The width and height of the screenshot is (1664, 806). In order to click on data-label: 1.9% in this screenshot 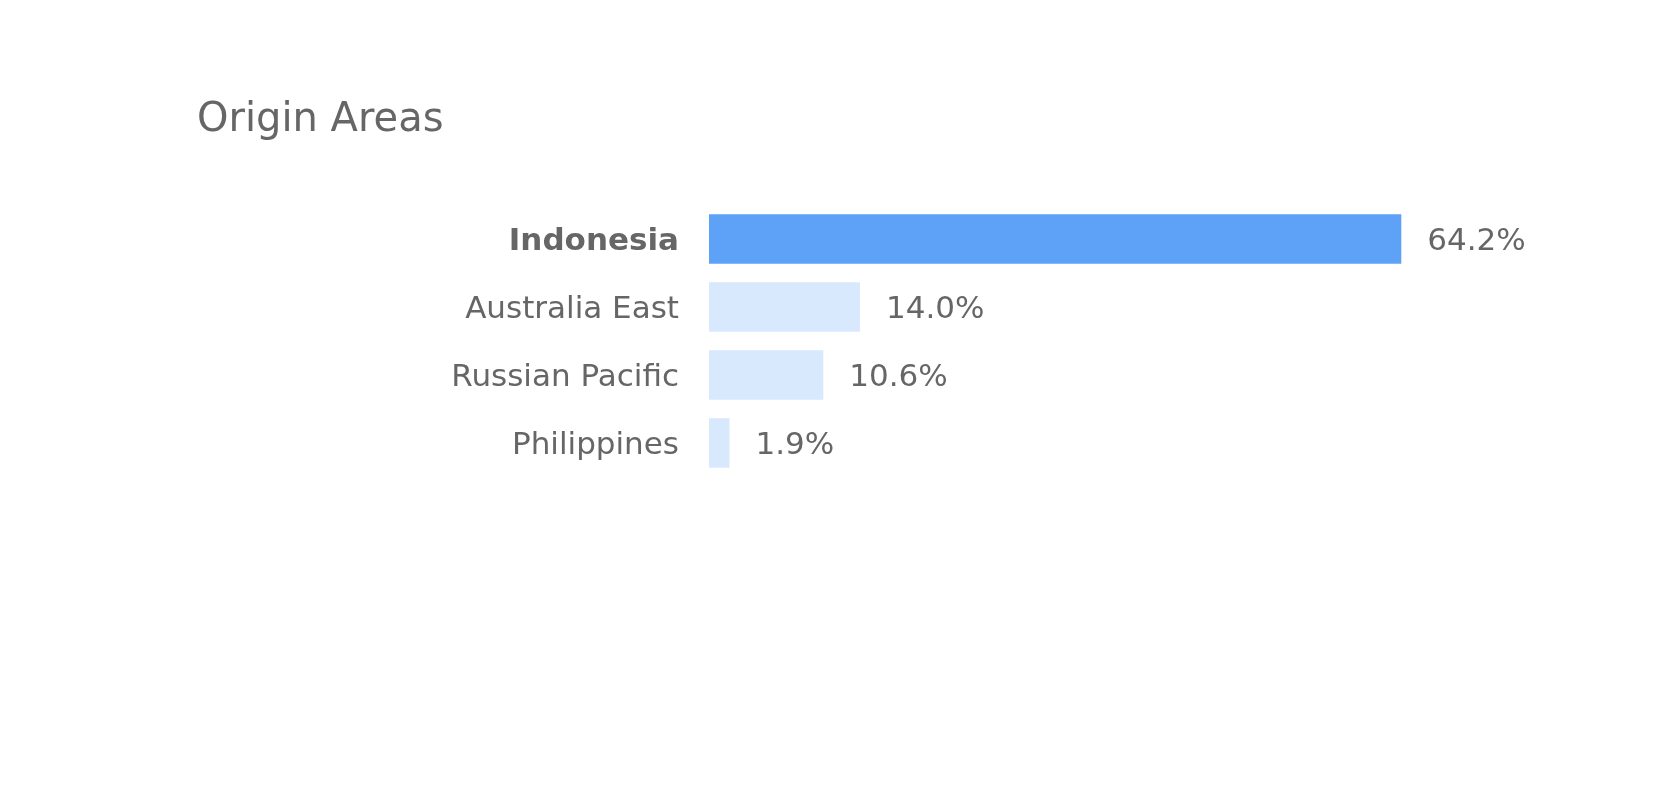, I will do `click(795, 443)`.